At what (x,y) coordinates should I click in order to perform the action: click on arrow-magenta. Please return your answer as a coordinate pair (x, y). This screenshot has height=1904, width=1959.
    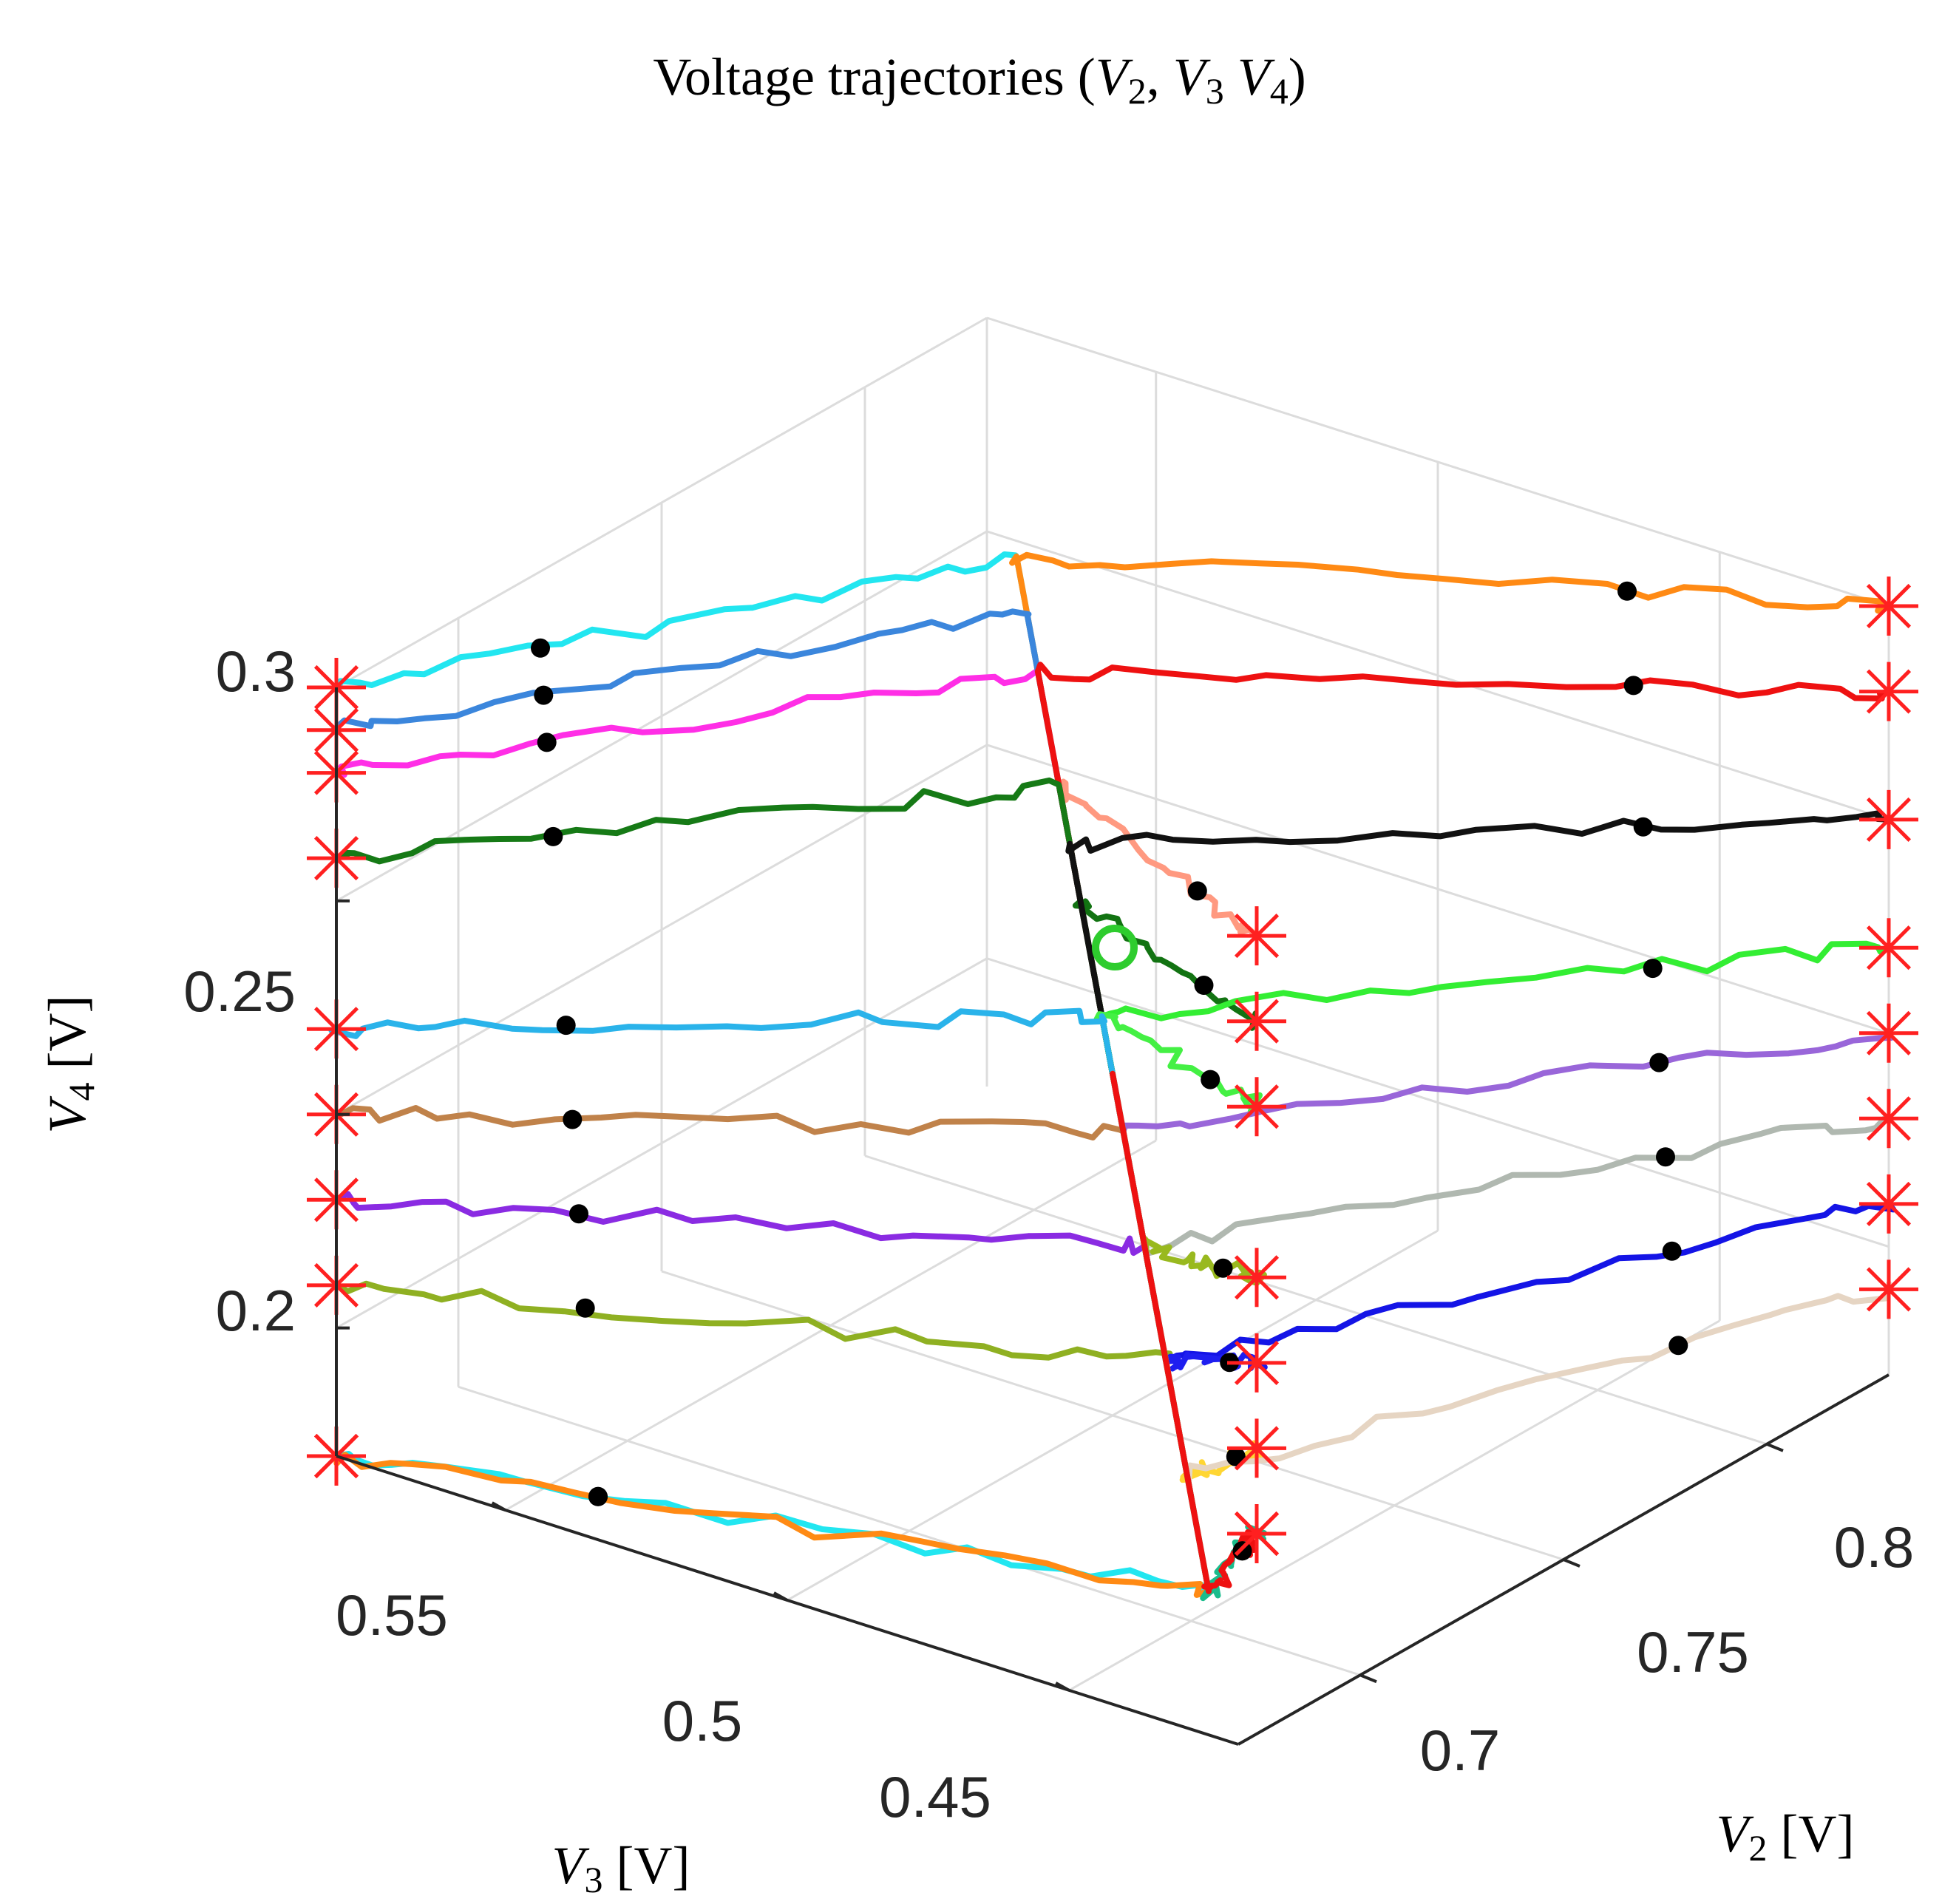
    Looking at the image, I should click on (547, 742).